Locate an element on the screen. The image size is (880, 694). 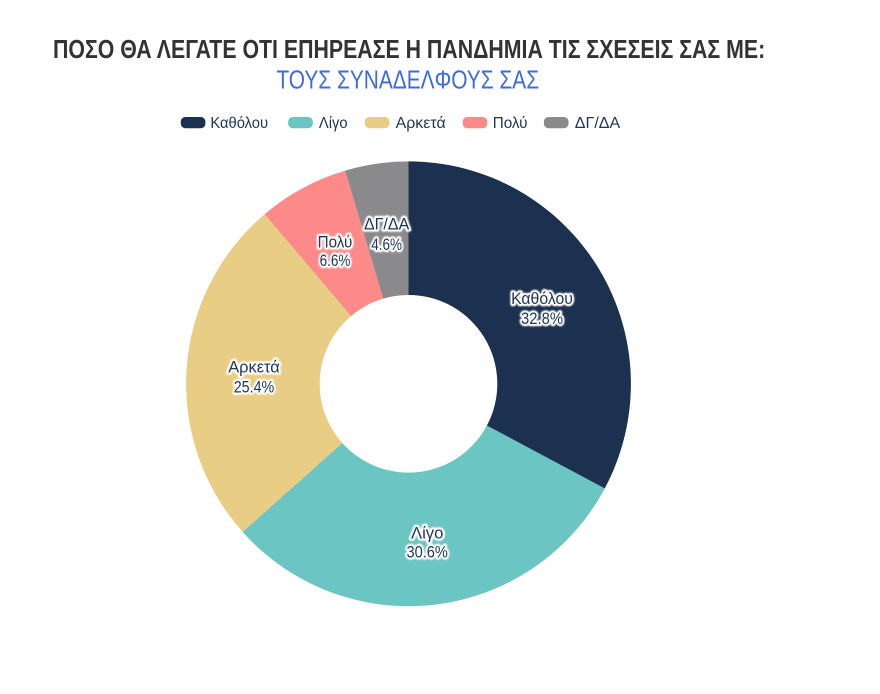
svg-text: 32.8% is located at coordinates (542, 318).